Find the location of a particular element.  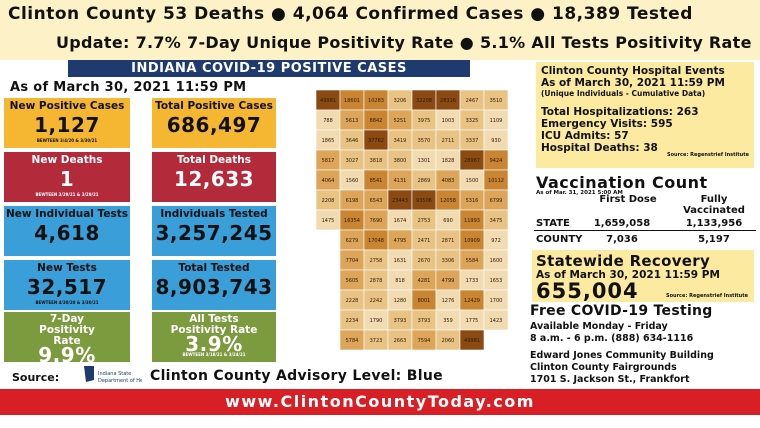

county-count-label: 4064 is located at coordinates (328, 181).